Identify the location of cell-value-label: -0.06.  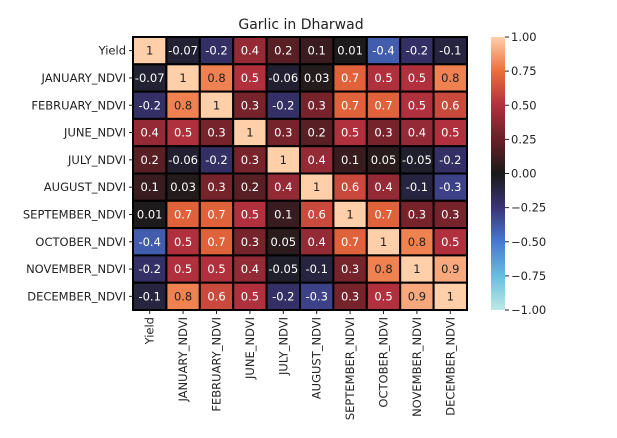
(183, 160).